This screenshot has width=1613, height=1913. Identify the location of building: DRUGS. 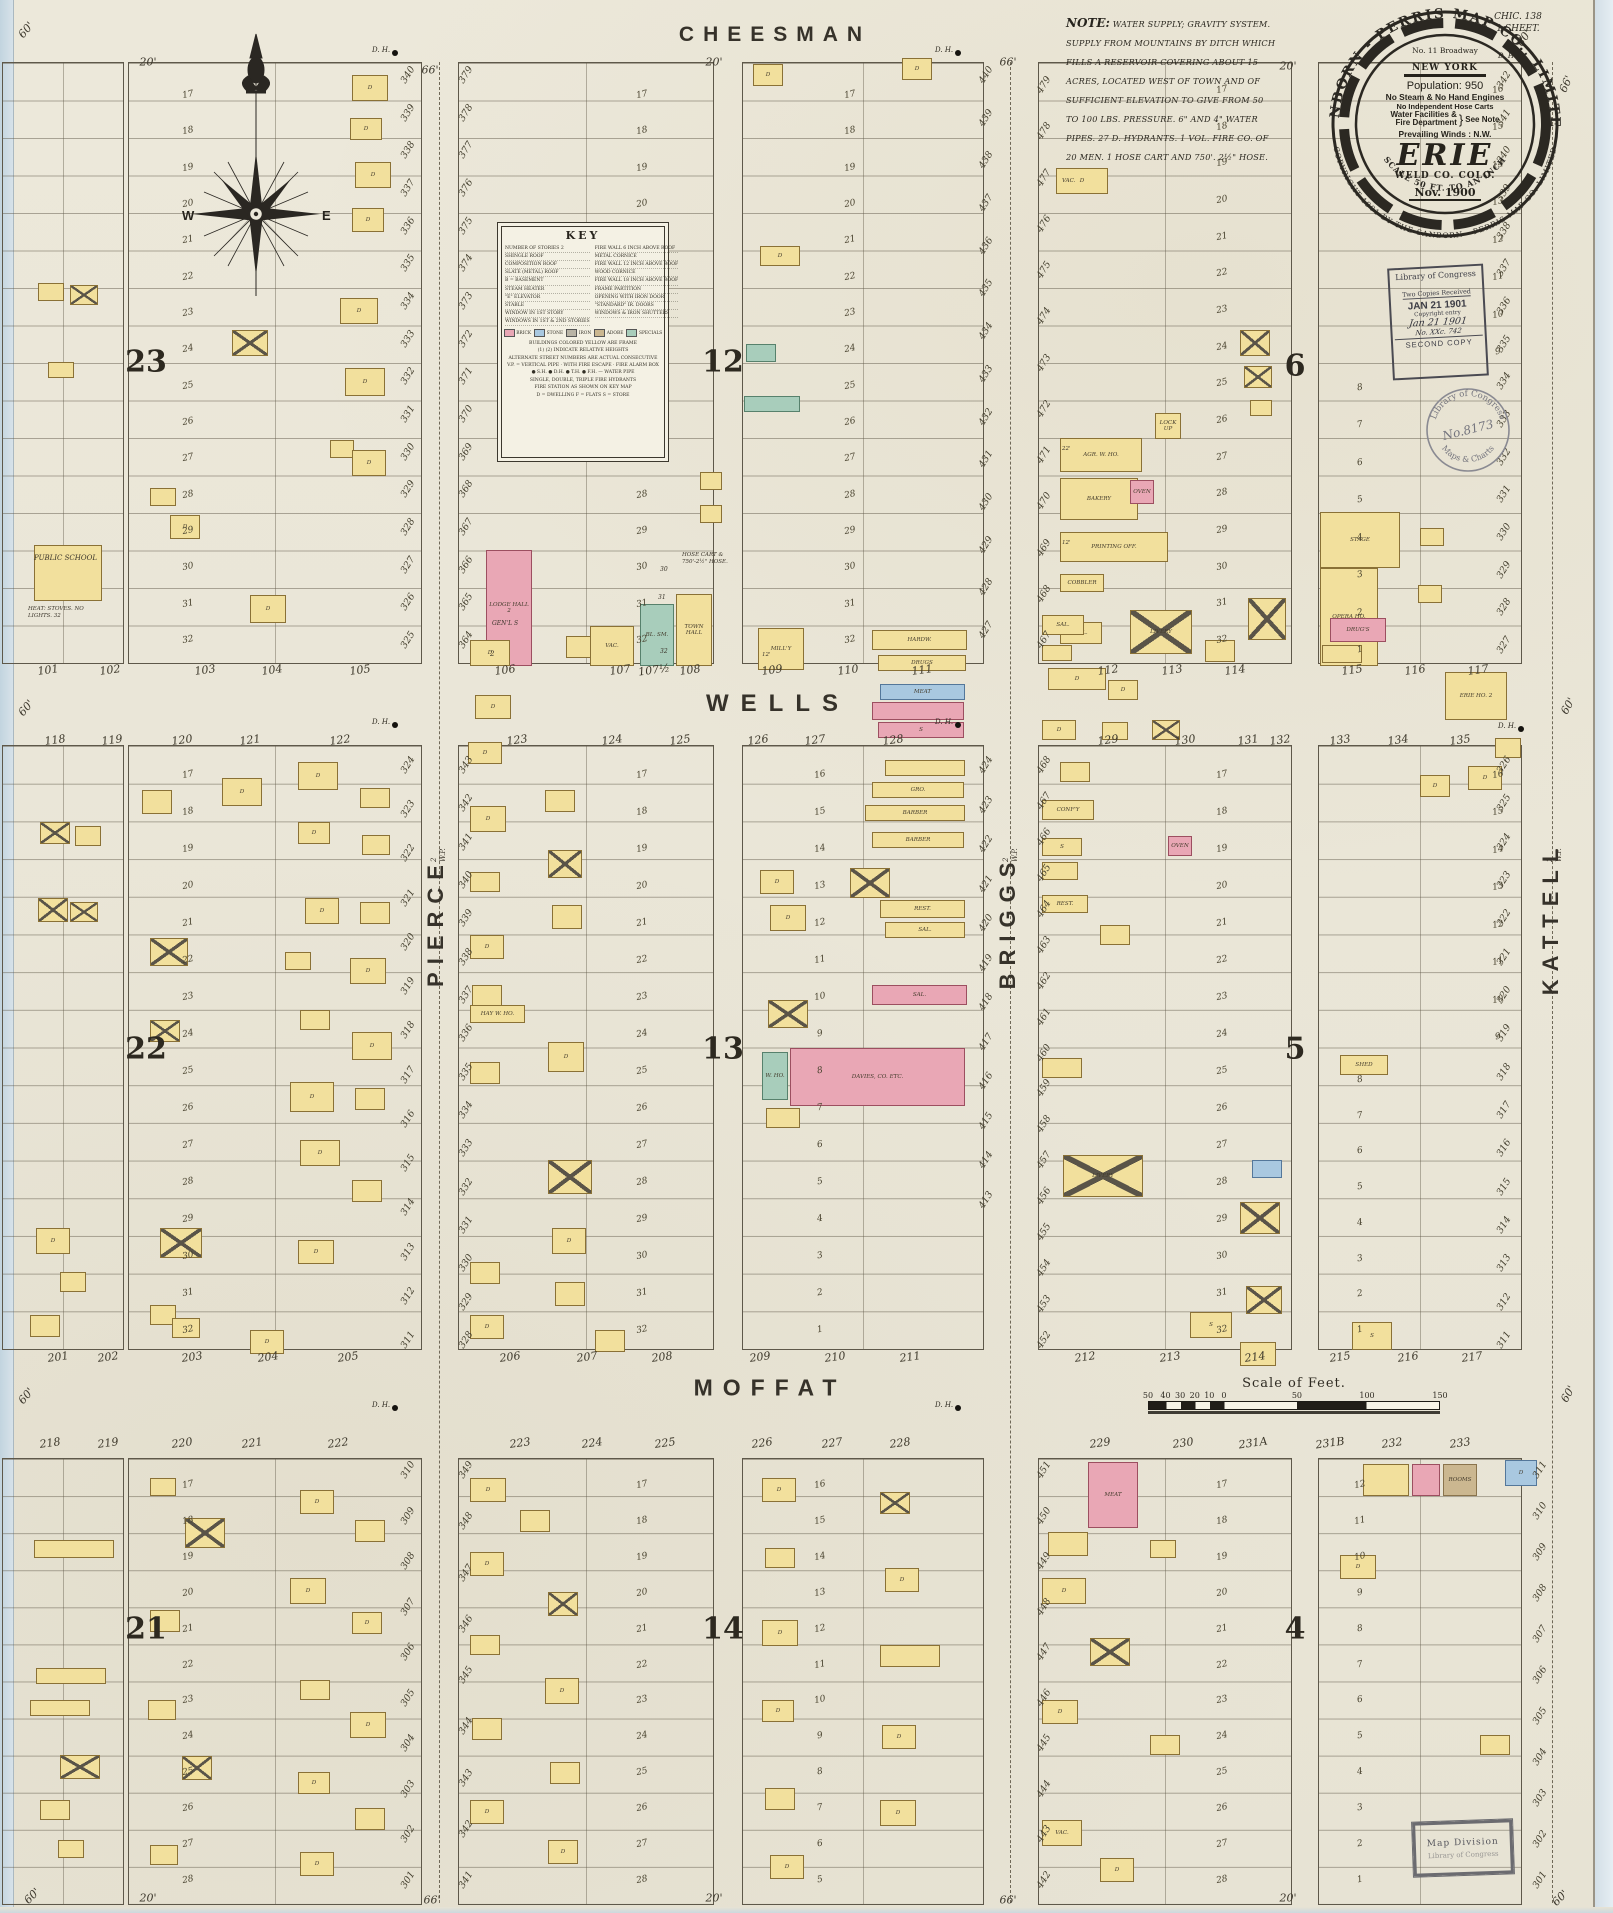
(922, 663).